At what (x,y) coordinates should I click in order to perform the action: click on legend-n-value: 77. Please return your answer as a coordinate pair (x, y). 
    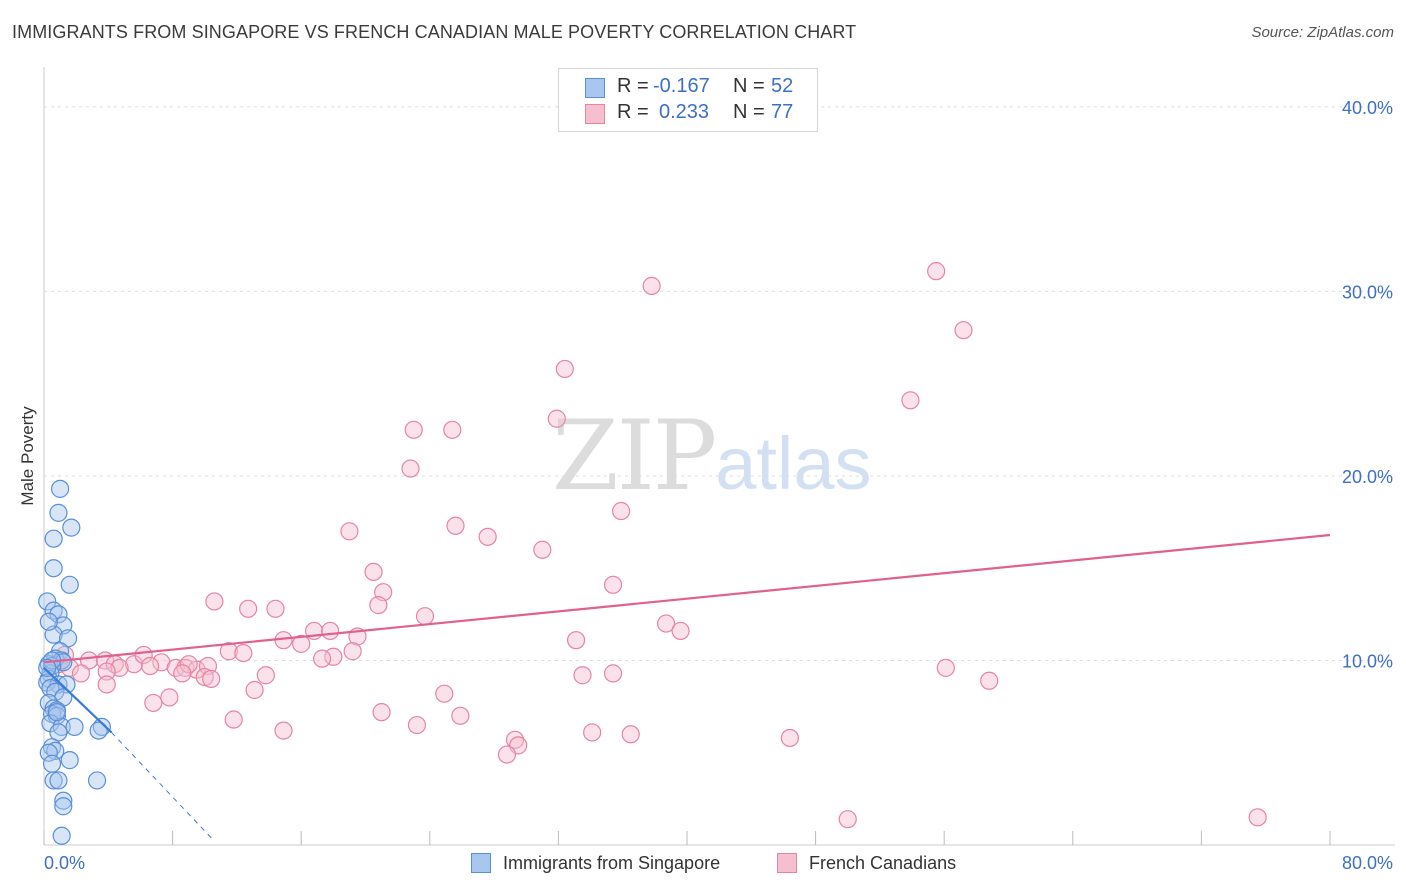
    Looking at the image, I should click on (782, 112).